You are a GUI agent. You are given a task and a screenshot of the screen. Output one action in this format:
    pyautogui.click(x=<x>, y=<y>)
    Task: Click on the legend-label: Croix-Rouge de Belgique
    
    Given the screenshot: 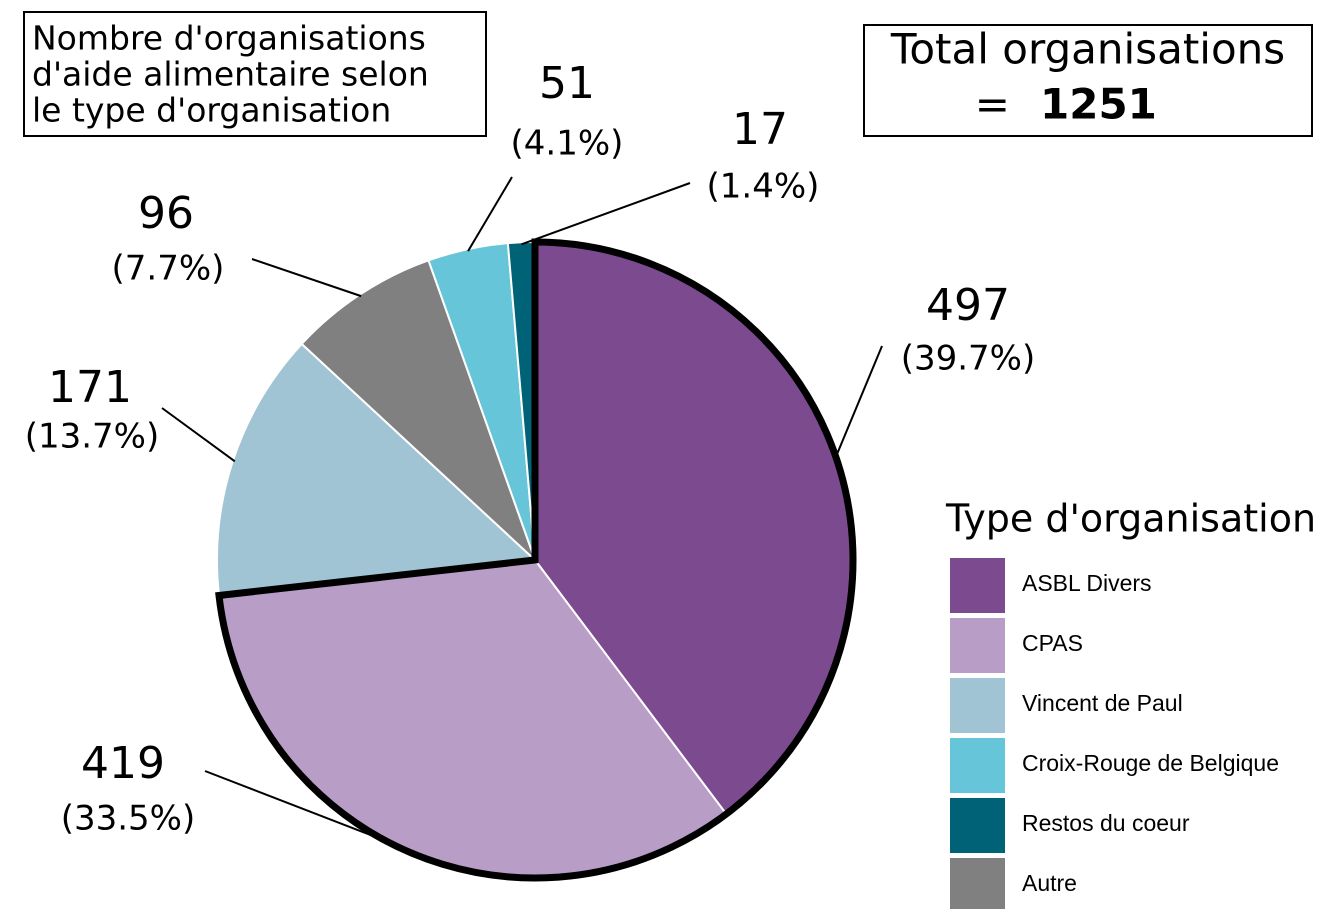 What is the action you would take?
    pyautogui.click(x=1150, y=763)
    